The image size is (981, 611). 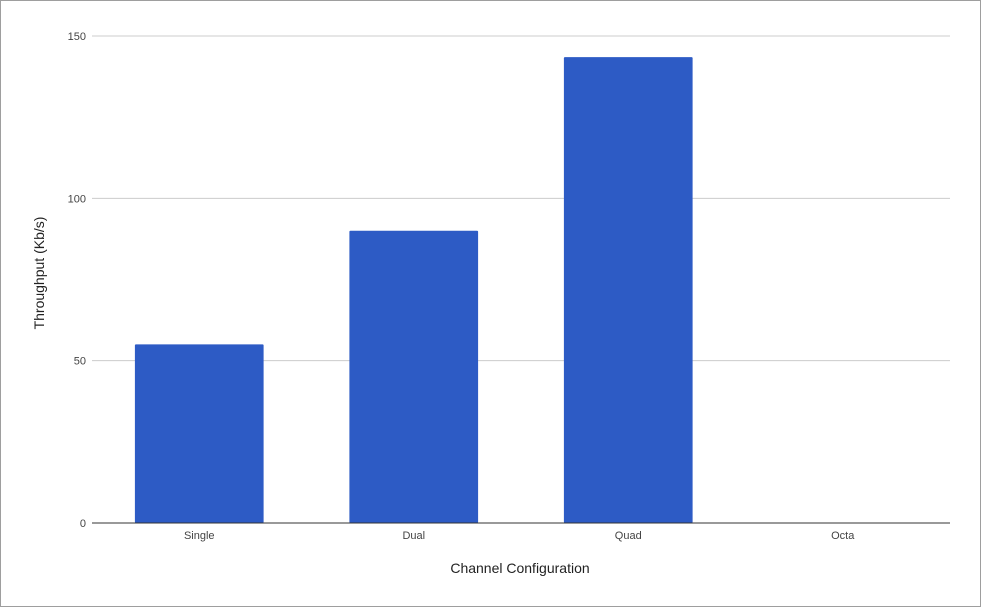 I want to click on bar-quad, so click(x=628, y=290).